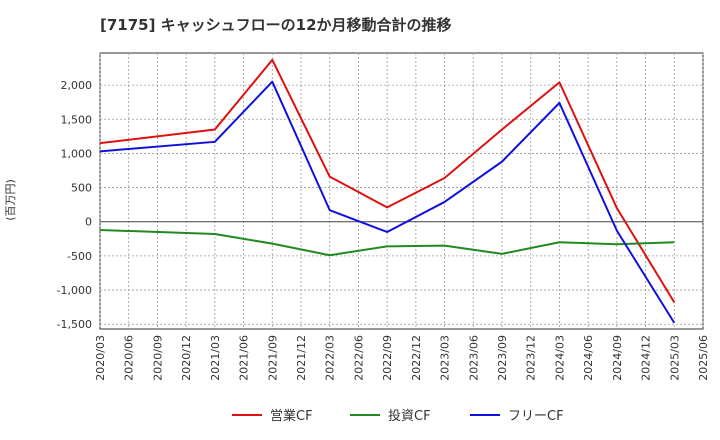  What do you see at coordinates (445, 358) in the screenshot?
I see `x-tick-label: 2023/03` at bounding box center [445, 358].